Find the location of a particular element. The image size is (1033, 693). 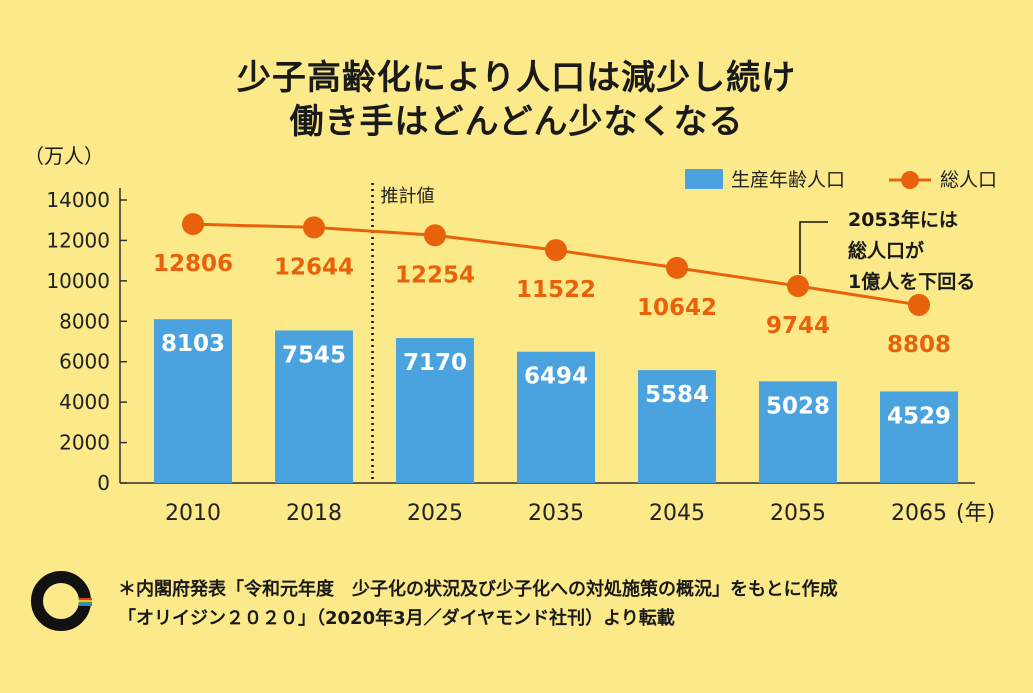

line-point-2035 is located at coordinates (556, 250).